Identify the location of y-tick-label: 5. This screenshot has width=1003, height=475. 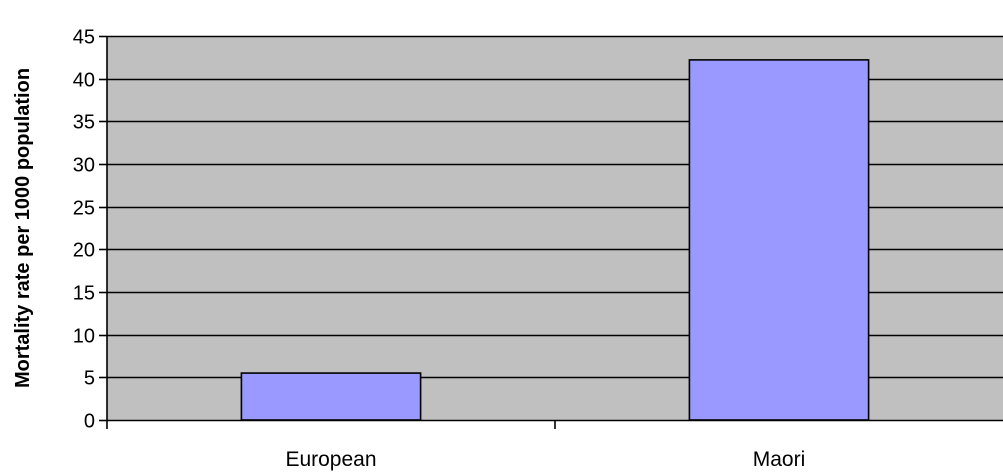
(89, 379).